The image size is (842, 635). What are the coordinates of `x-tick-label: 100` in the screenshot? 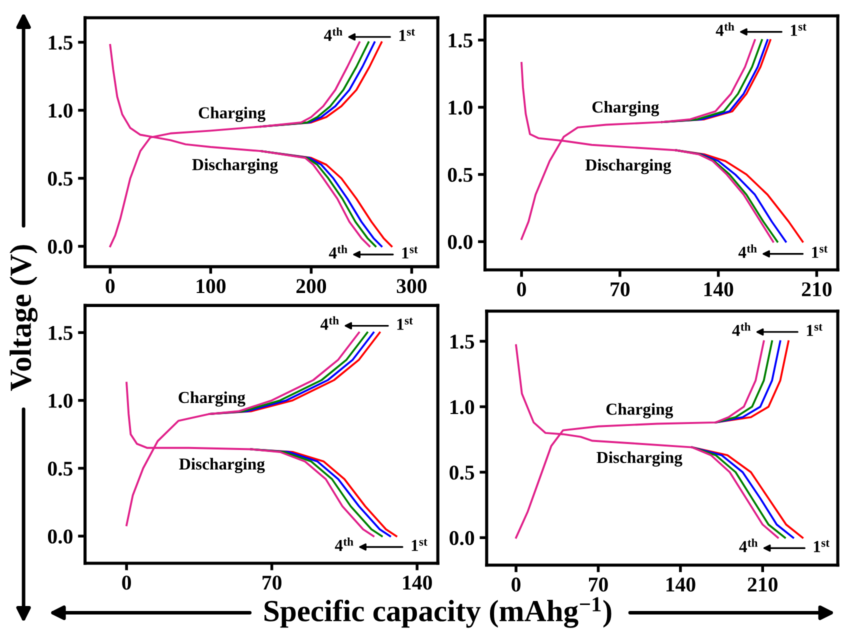 It's located at (211, 286).